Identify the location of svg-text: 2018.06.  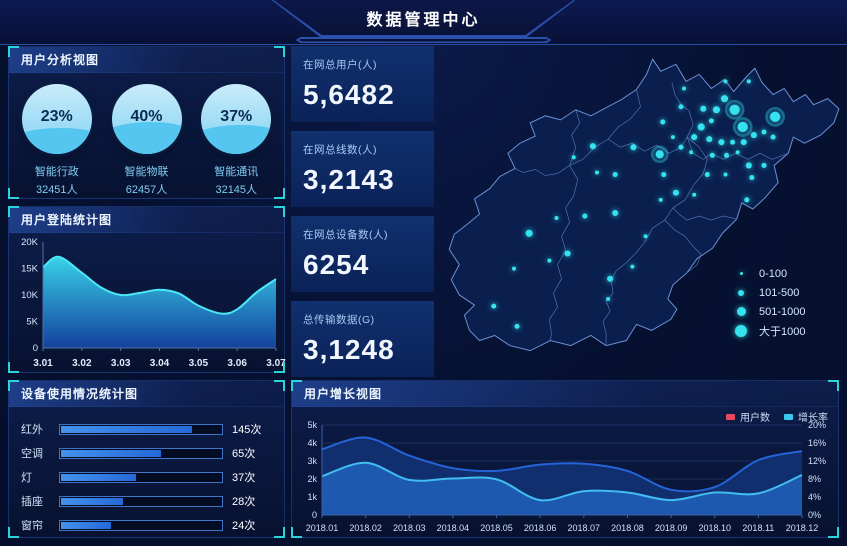
(540, 528).